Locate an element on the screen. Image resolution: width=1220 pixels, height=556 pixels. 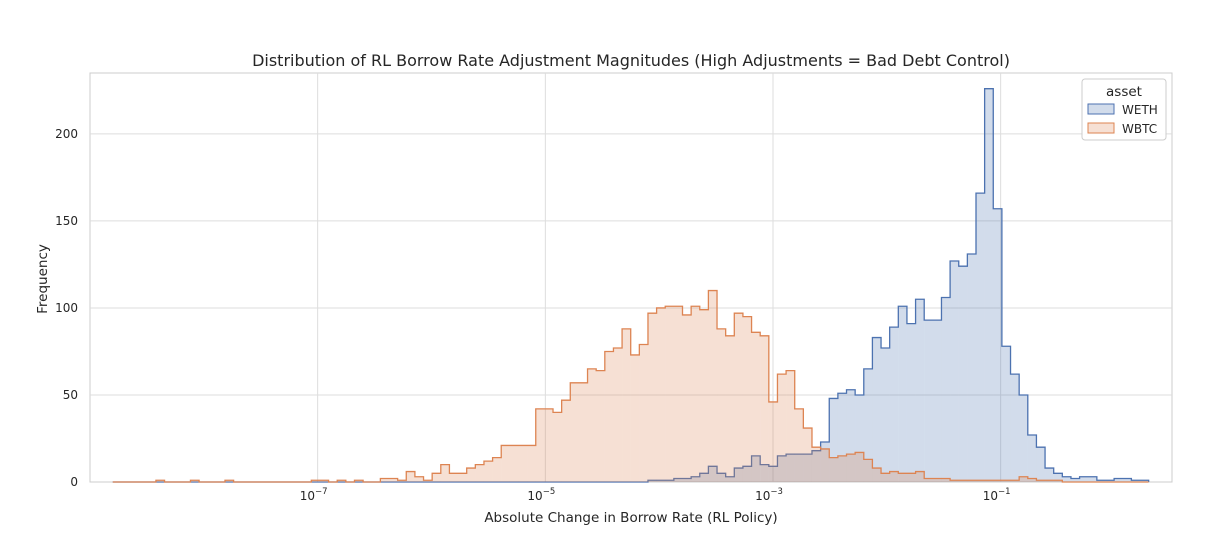
x-tick-label: 10⁻⁵ is located at coordinates (541, 495).